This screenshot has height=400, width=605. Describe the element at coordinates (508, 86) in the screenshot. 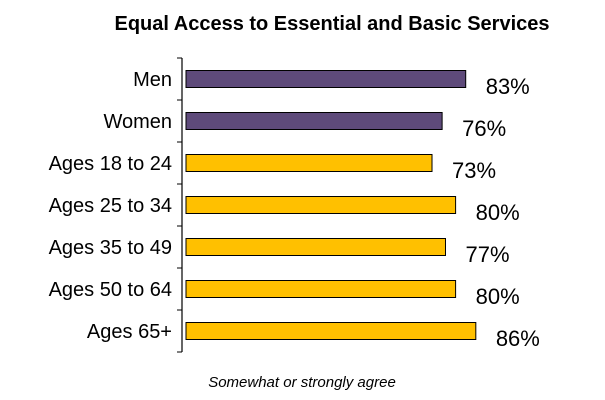

I see `data-label: 83%` at that location.